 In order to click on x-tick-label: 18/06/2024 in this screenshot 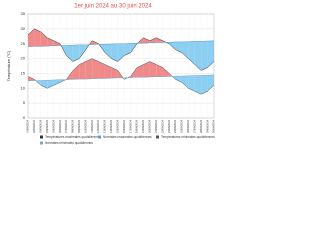, I will do `click(137, 126)`.